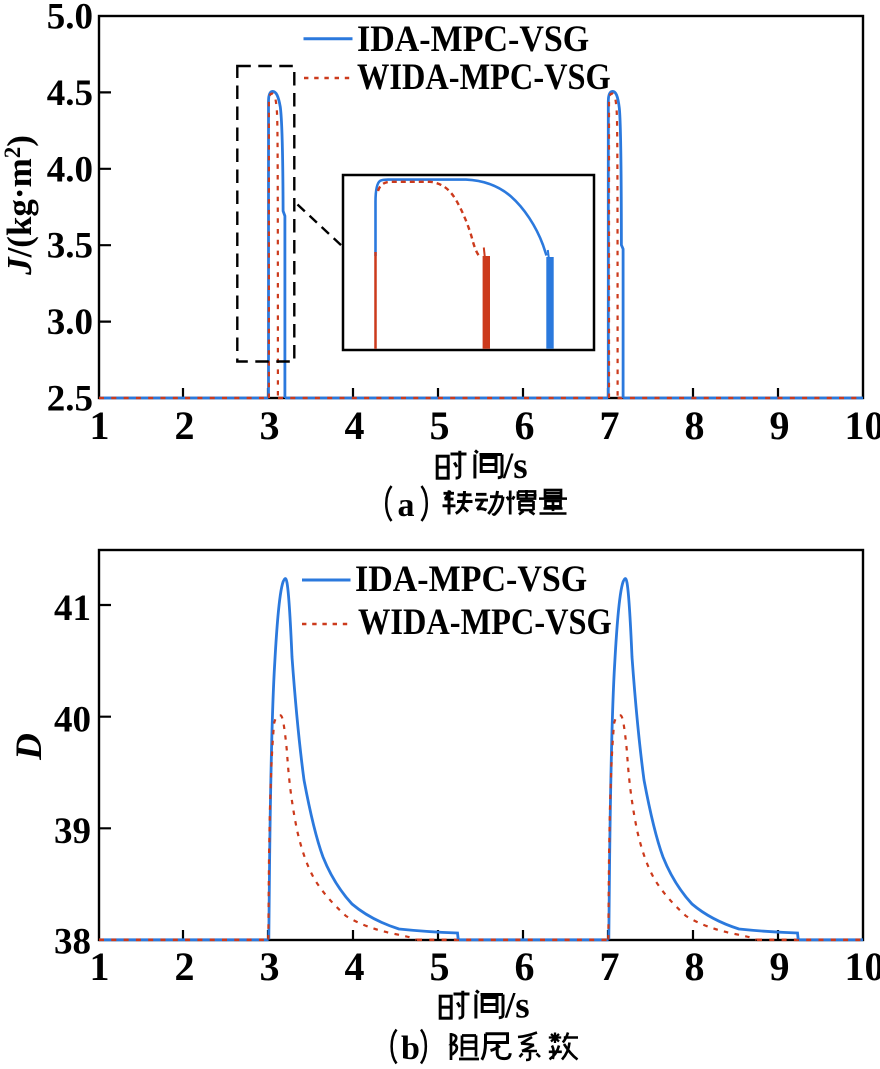  What do you see at coordinates (70, 322) in the screenshot?
I see `svg-text: 3.0` at bounding box center [70, 322].